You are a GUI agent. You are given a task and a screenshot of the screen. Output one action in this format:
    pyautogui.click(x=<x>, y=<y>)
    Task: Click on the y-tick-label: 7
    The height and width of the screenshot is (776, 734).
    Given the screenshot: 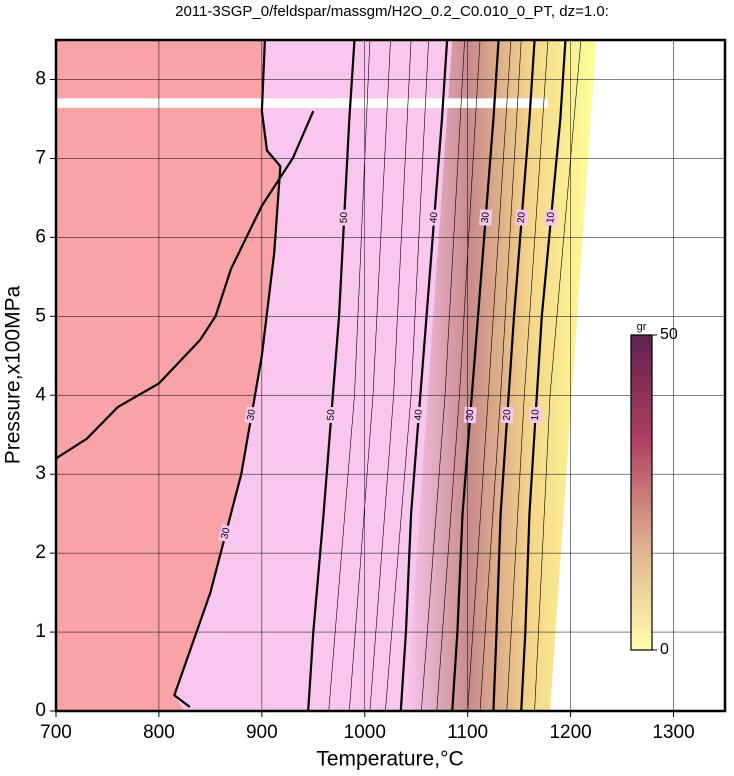 What is the action you would take?
    pyautogui.click(x=40, y=157)
    